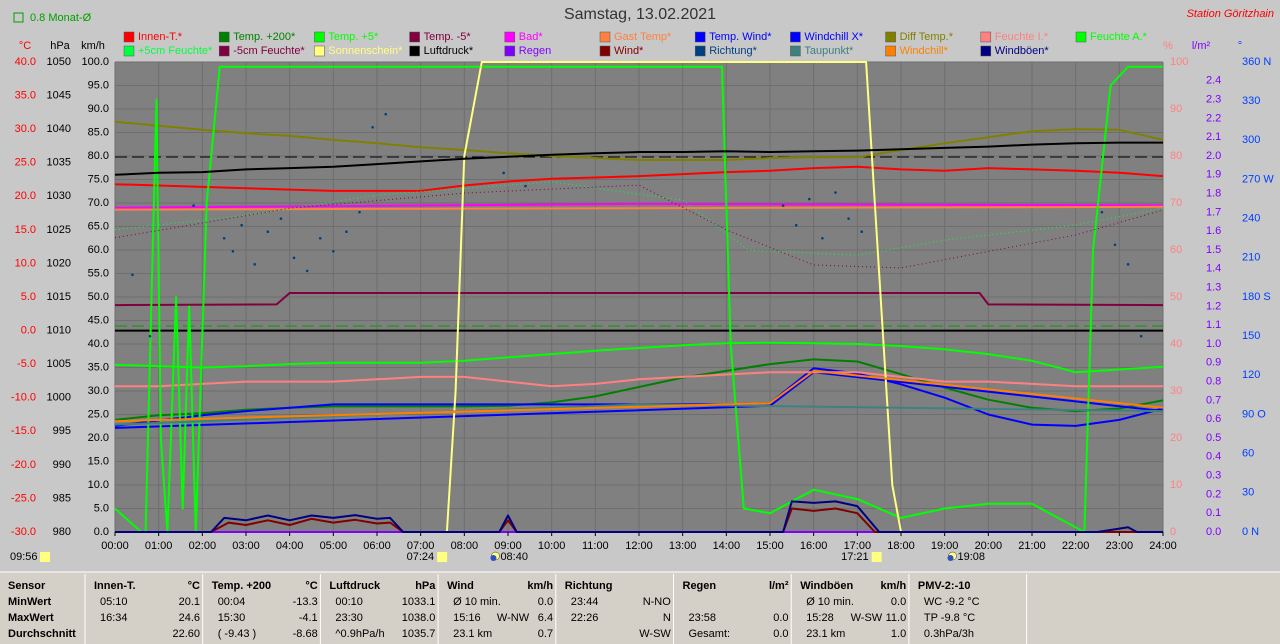 This screenshot has height=644, width=1280. I want to click on legend-label: +5cm Feuchte*, so click(175, 51).